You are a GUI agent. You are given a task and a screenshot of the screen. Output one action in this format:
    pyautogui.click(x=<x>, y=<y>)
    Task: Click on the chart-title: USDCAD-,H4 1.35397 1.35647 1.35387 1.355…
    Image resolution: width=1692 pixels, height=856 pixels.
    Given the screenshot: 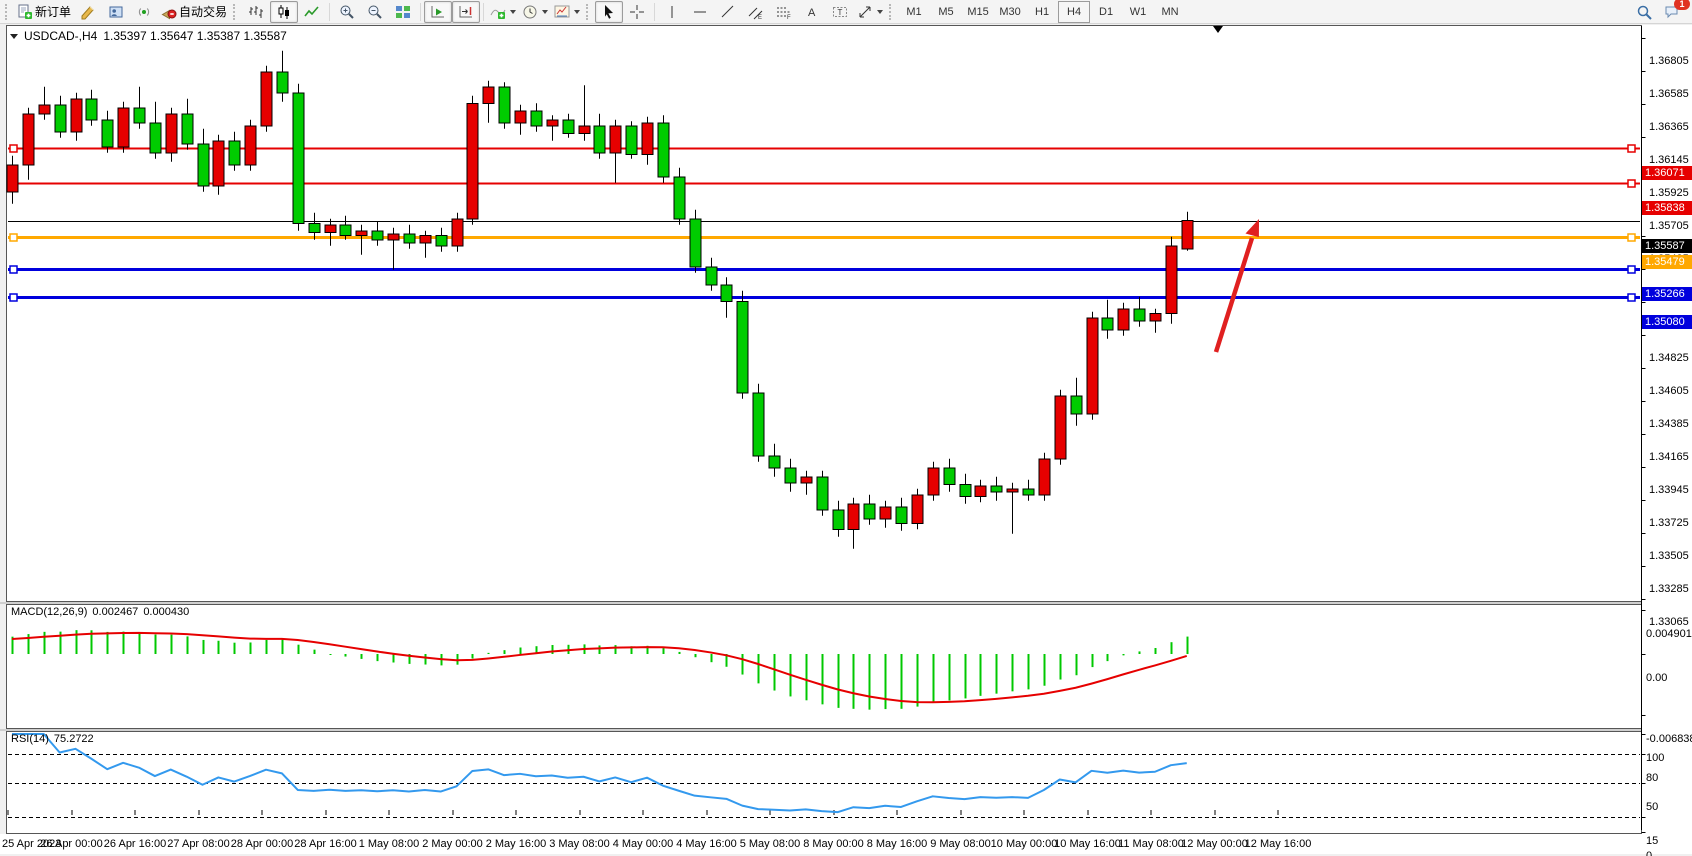 What is the action you would take?
    pyautogui.click(x=148, y=36)
    